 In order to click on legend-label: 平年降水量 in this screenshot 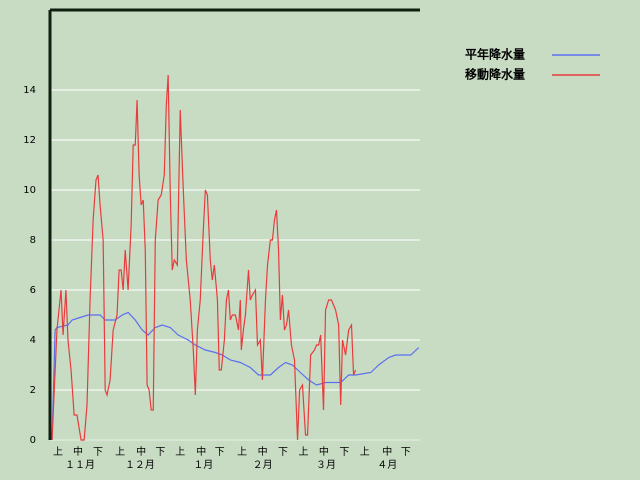, I will do `click(495, 54)`.